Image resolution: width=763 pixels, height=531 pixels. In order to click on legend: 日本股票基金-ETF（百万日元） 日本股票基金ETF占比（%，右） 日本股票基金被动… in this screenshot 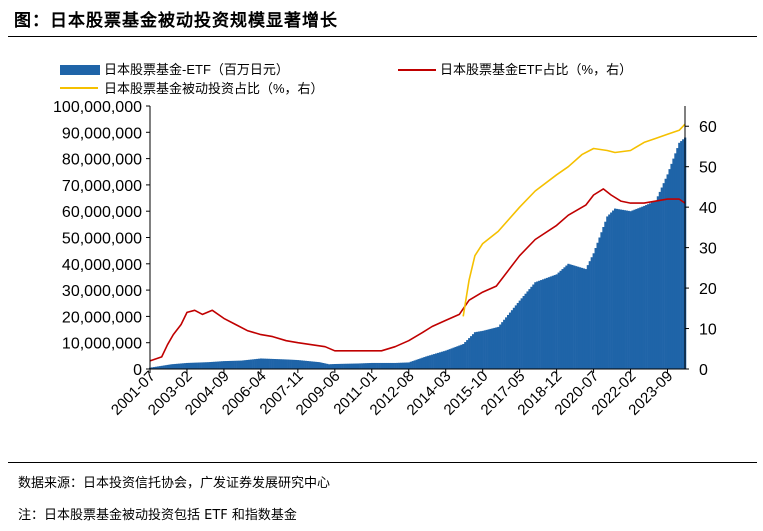, I will do `click(346, 79)`.